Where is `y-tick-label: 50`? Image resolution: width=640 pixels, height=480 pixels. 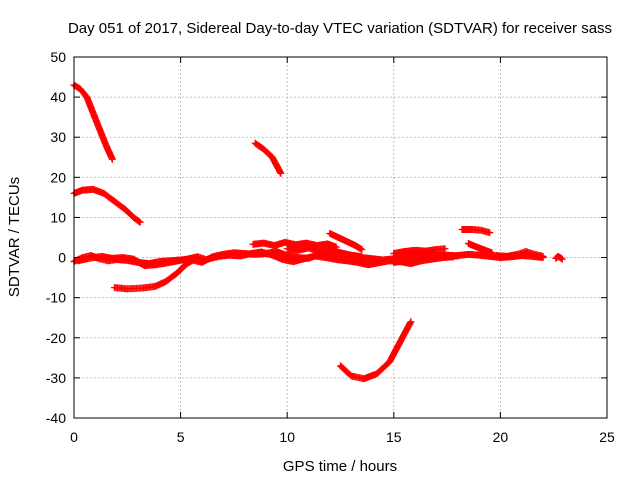
y-tick-label: 50 is located at coordinates (58, 57).